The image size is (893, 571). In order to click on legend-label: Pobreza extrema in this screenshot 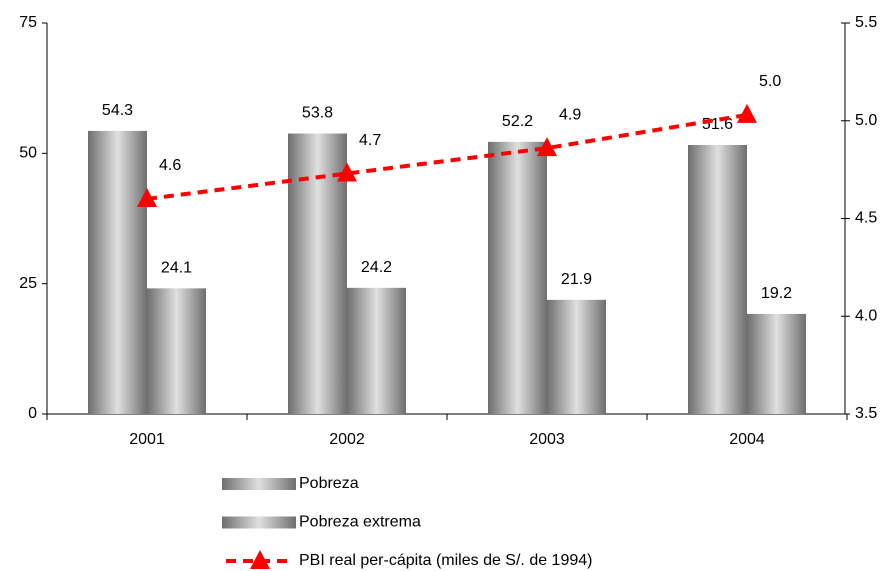, I will do `click(360, 522)`.